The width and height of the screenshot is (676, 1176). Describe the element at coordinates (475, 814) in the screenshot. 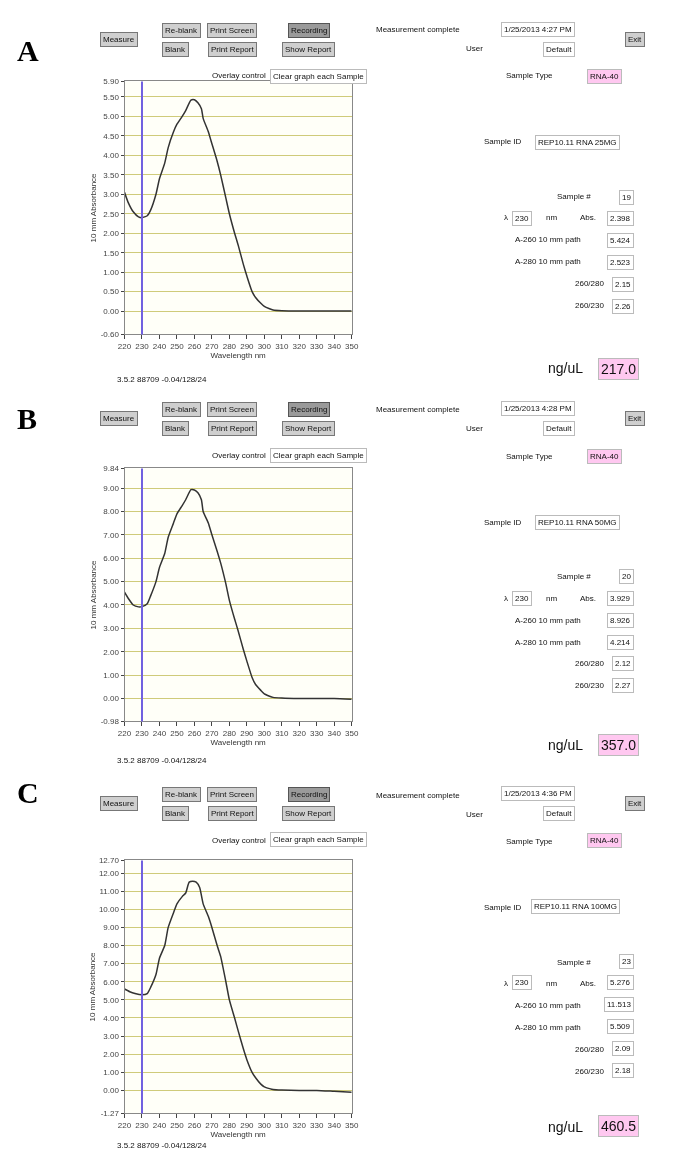

I see `text: User` at that location.